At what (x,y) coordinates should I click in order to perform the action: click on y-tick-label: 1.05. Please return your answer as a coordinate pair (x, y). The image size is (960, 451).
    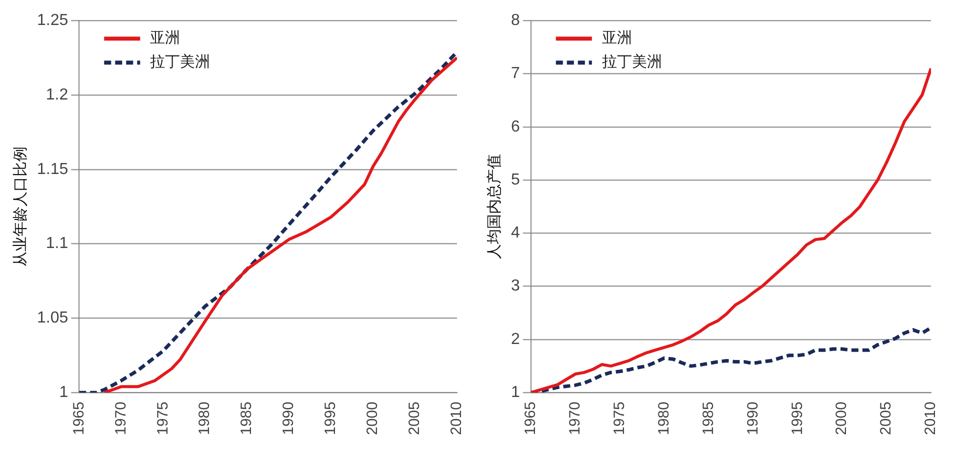
    Looking at the image, I should click on (52, 318).